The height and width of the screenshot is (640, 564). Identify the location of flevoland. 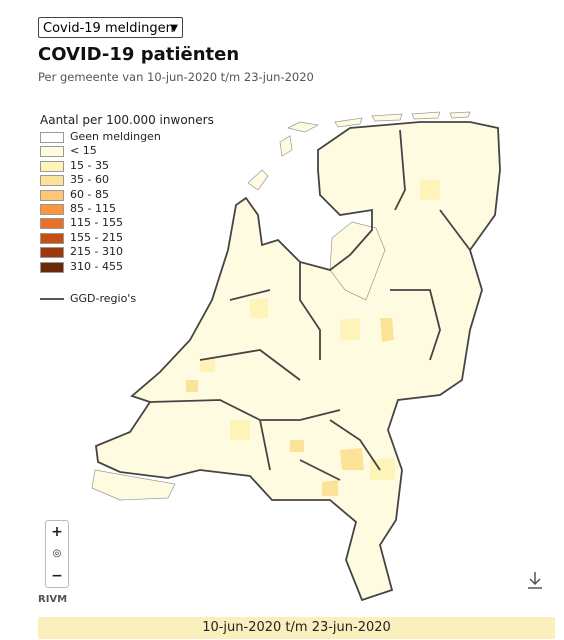
(357, 261).